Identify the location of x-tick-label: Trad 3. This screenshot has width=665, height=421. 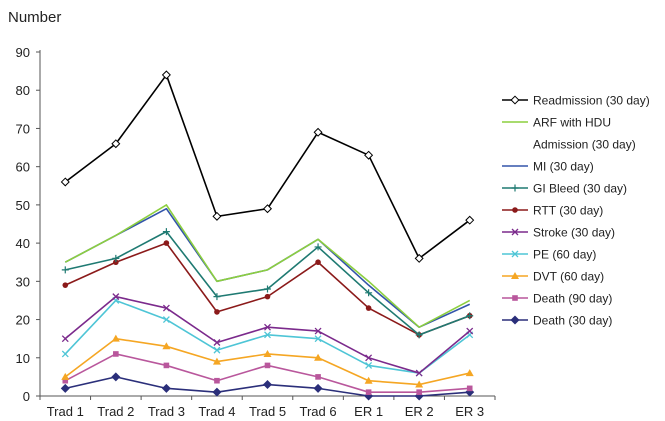
(166, 411).